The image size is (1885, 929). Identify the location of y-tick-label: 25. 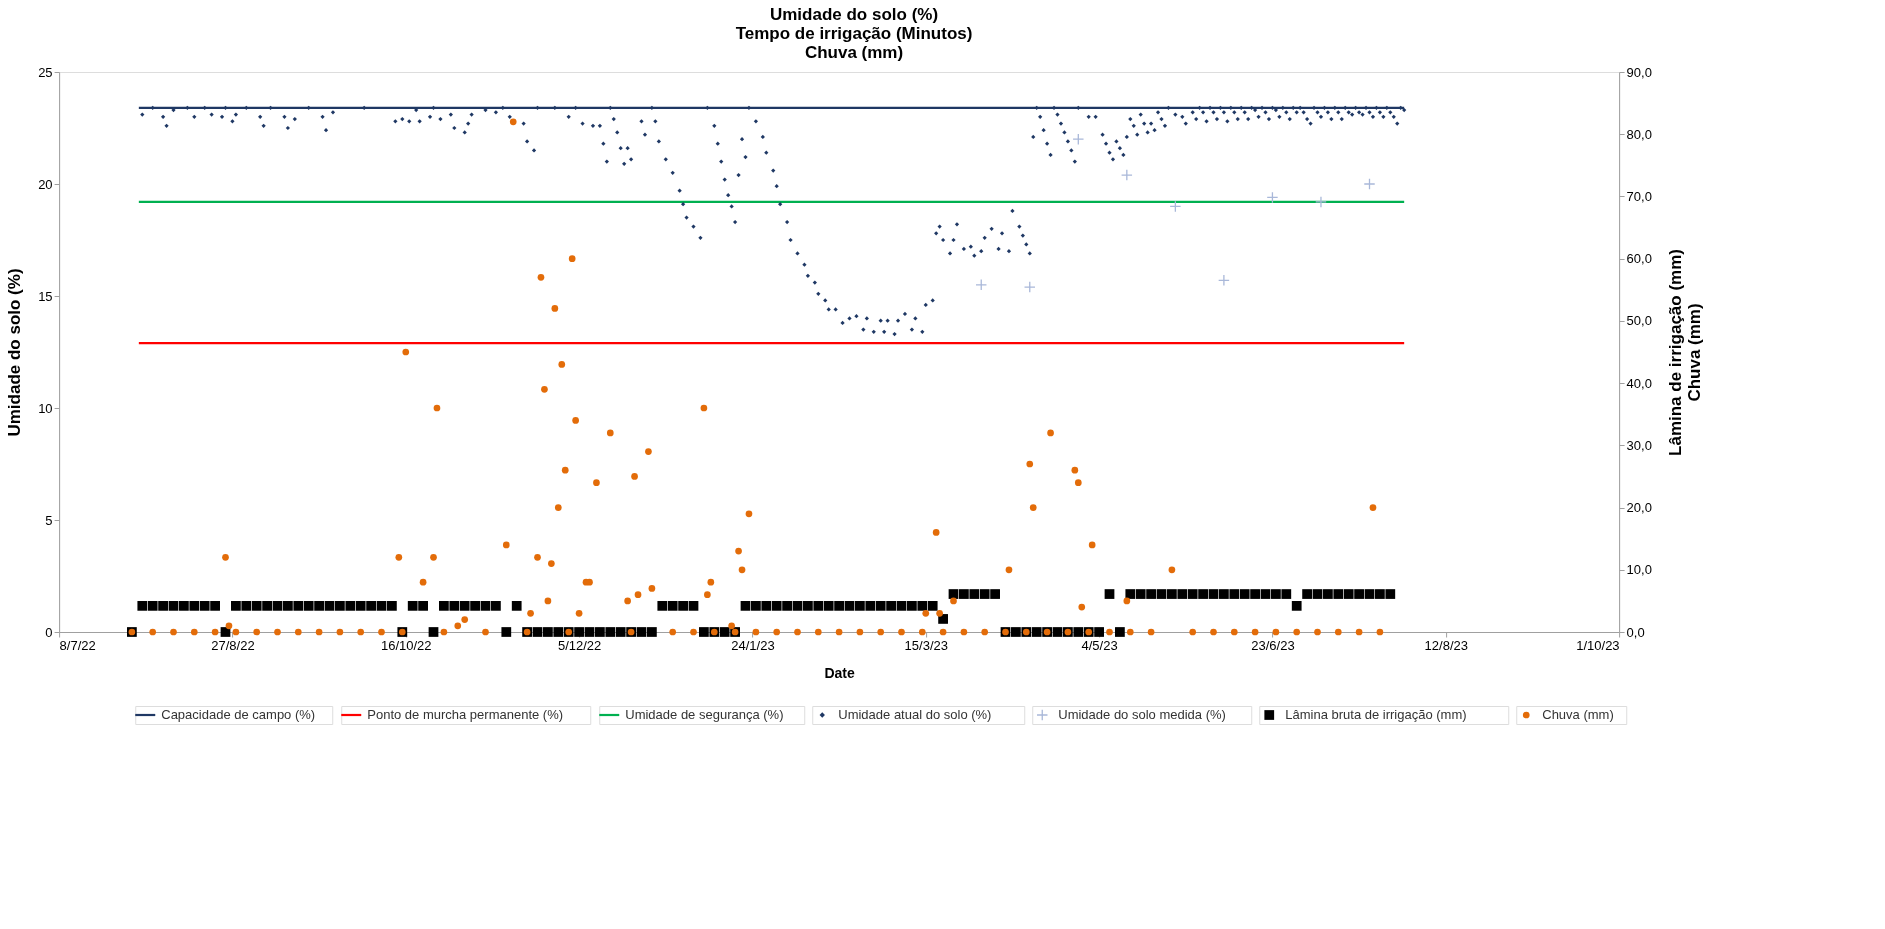
(45, 72).